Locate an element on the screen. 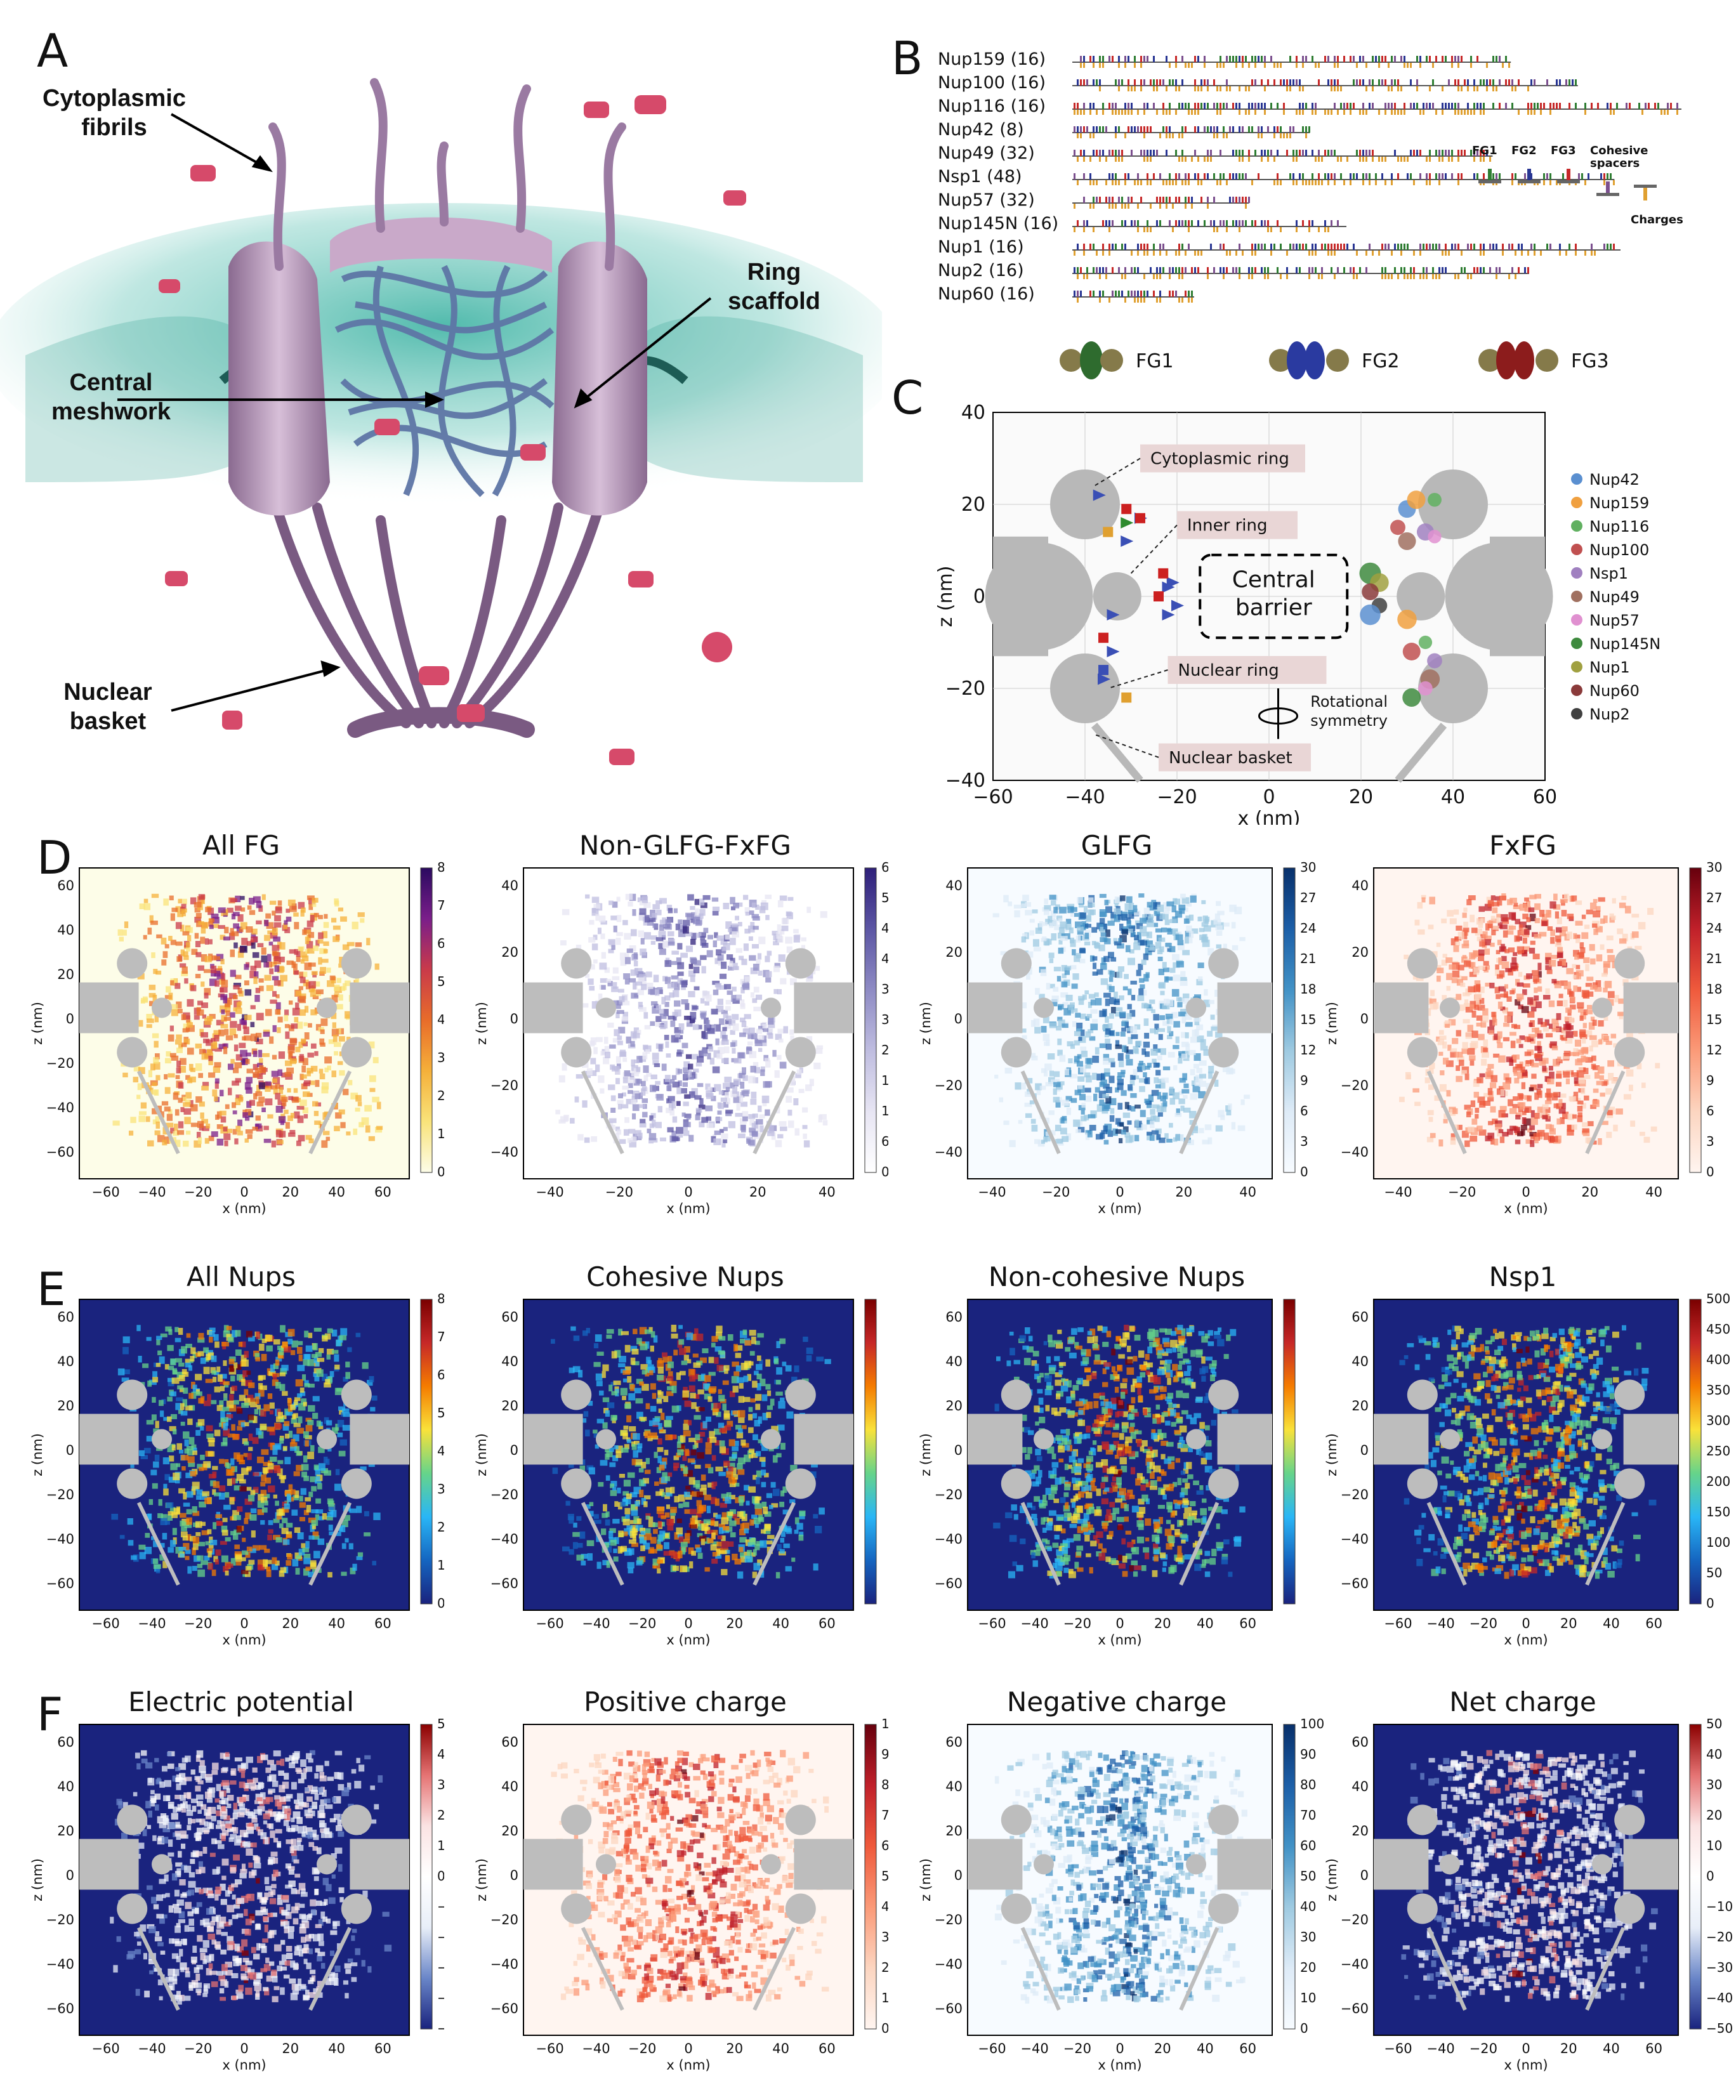  fg-motif-label: FG3 is located at coordinates (1590, 361).